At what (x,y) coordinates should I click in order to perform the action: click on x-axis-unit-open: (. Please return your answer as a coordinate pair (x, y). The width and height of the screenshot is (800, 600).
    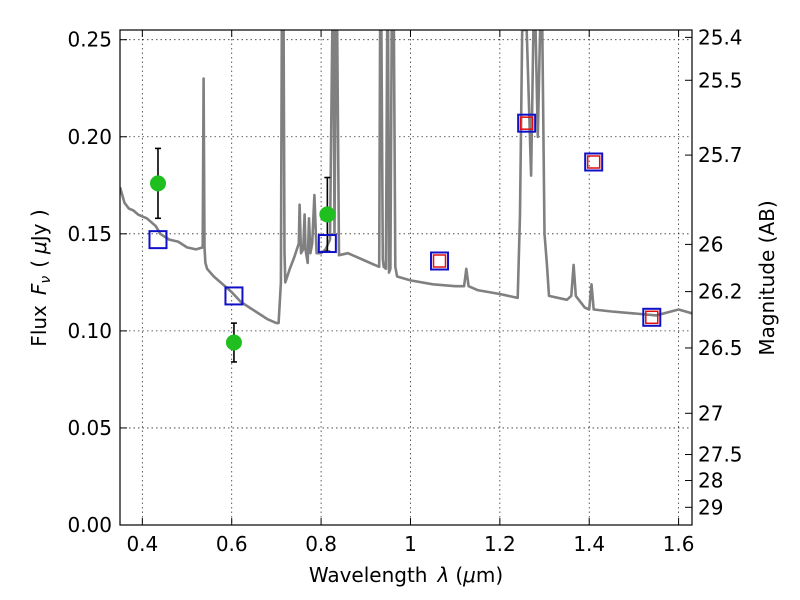
    Looking at the image, I should click on (459, 575).